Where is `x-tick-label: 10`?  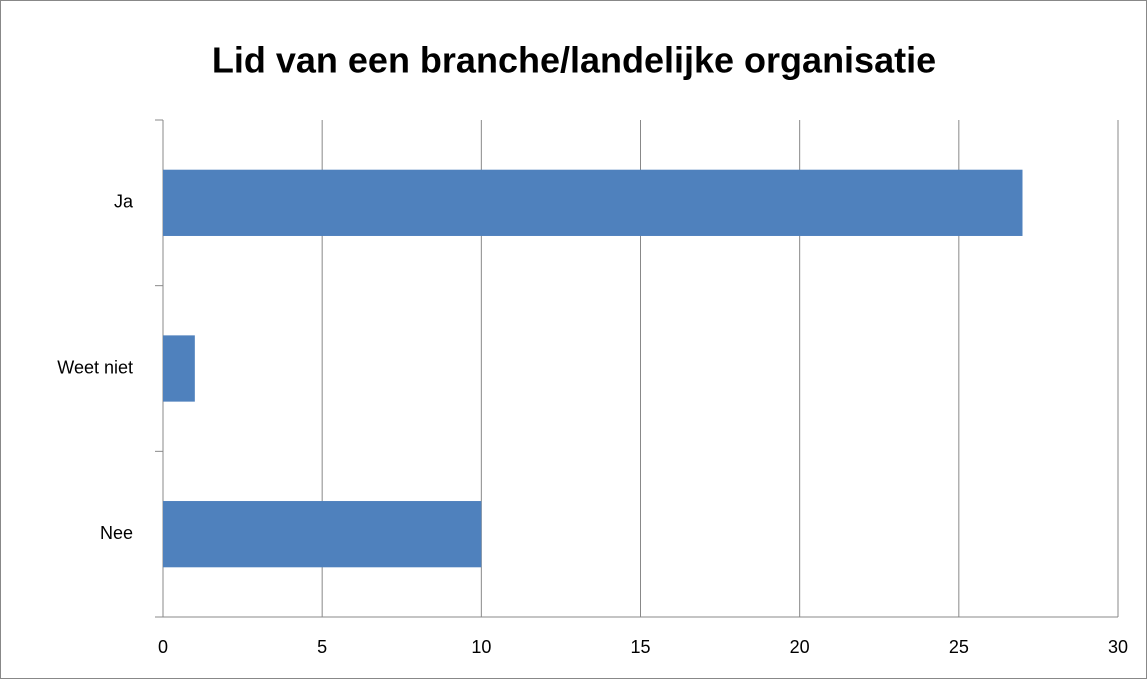 x-tick-label: 10 is located at coordinates (481, 647).